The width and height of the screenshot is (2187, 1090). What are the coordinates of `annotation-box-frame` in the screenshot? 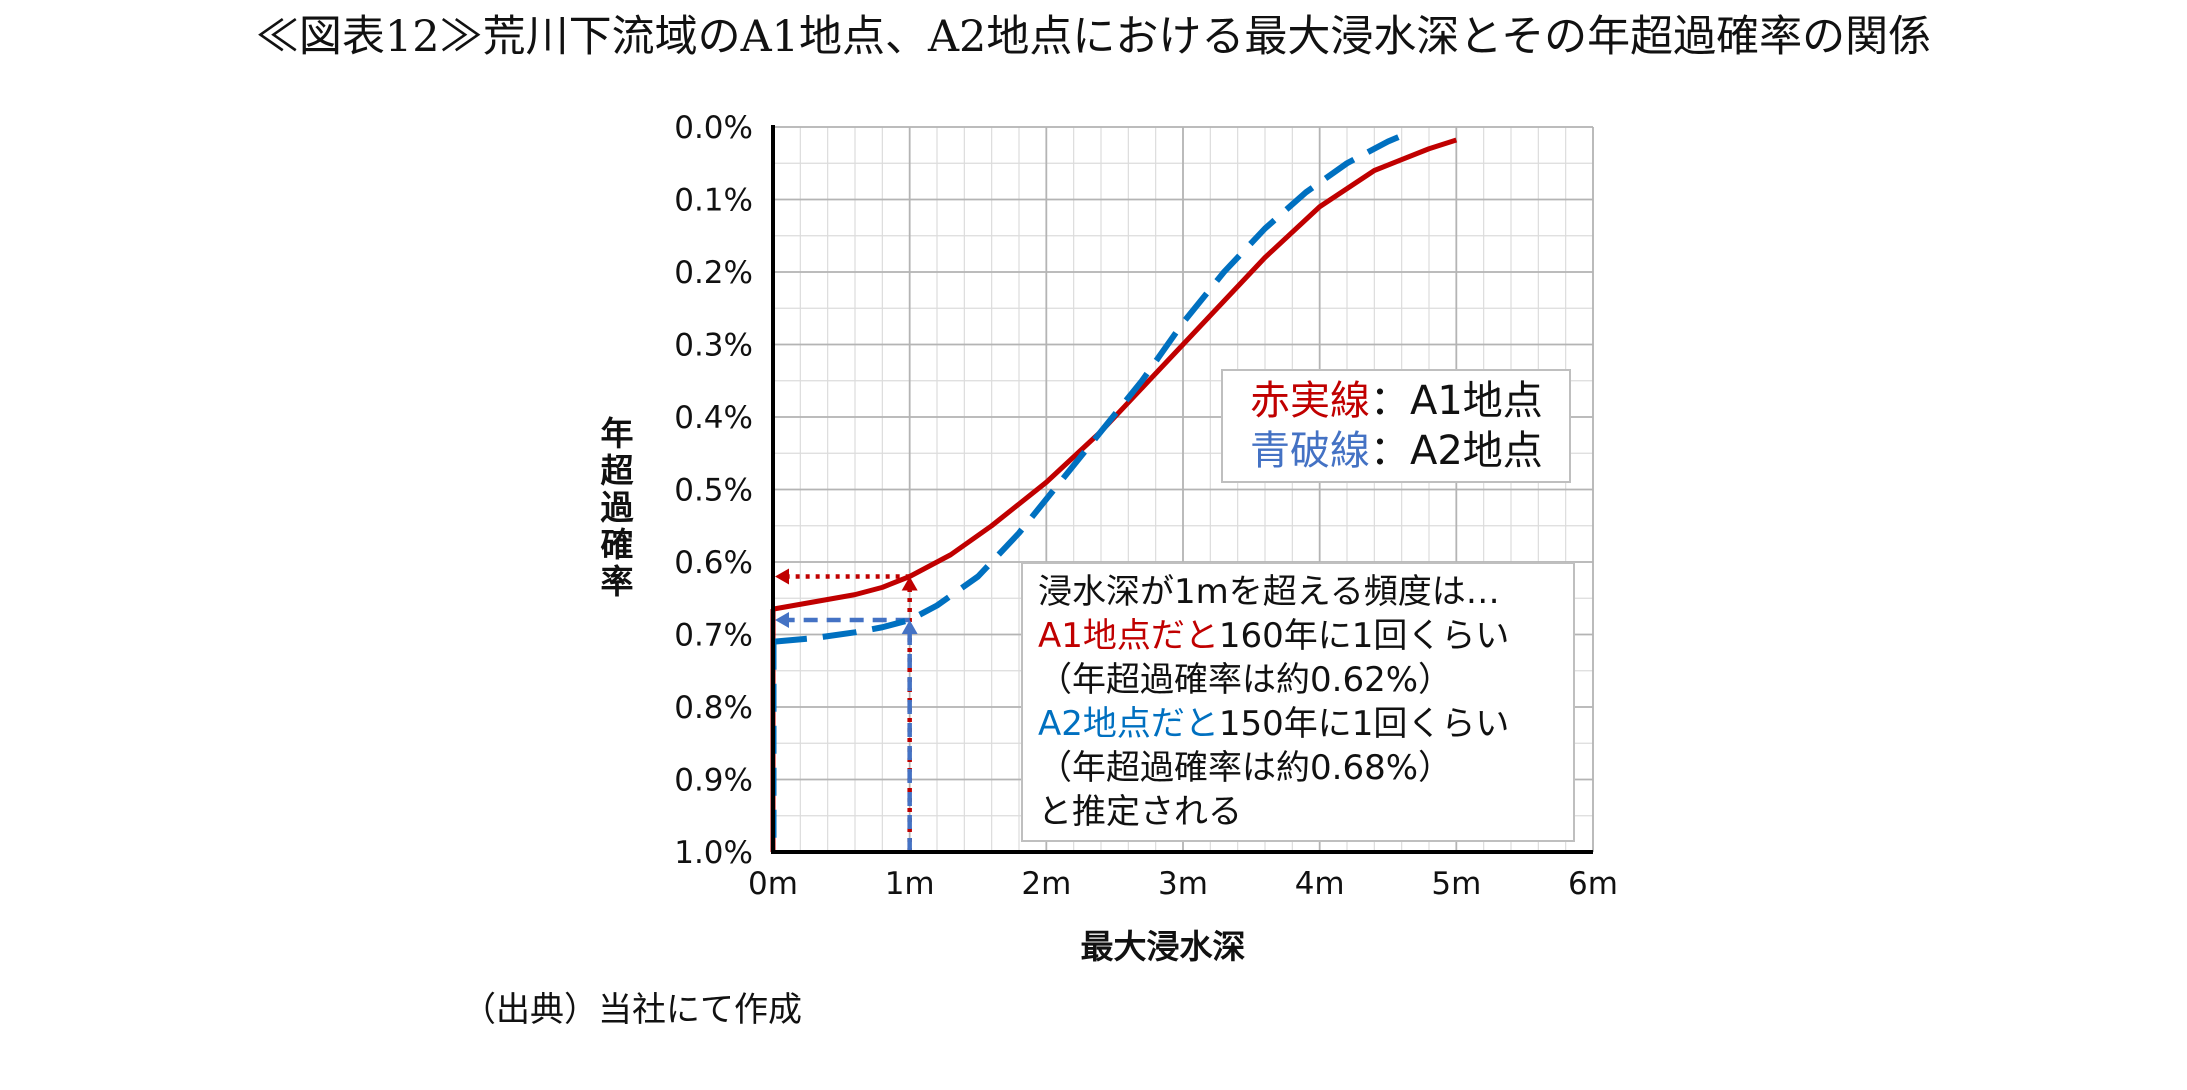 It's located at (1298, 702).